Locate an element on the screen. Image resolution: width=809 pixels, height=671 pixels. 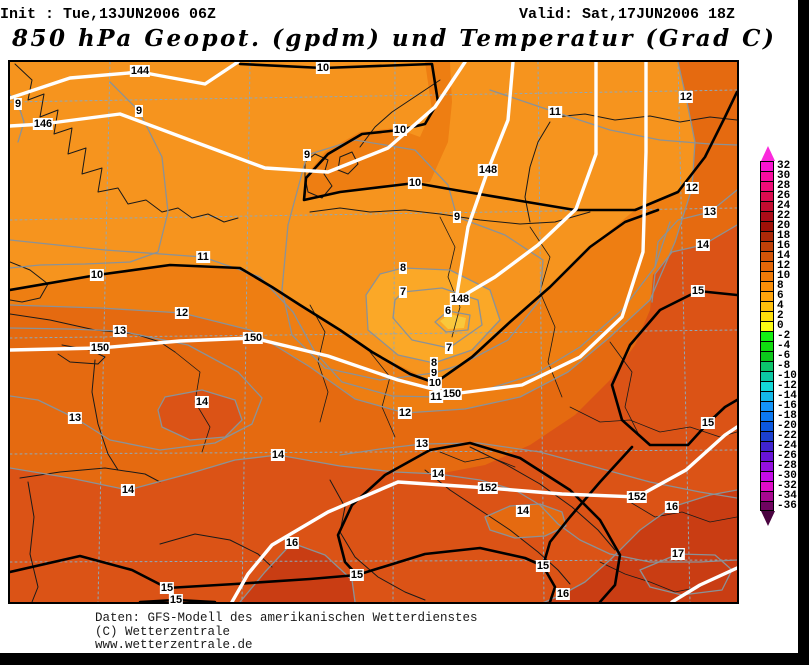
footer-line-url: www.wetterzentrale.de is located at coordinates (174, 645).